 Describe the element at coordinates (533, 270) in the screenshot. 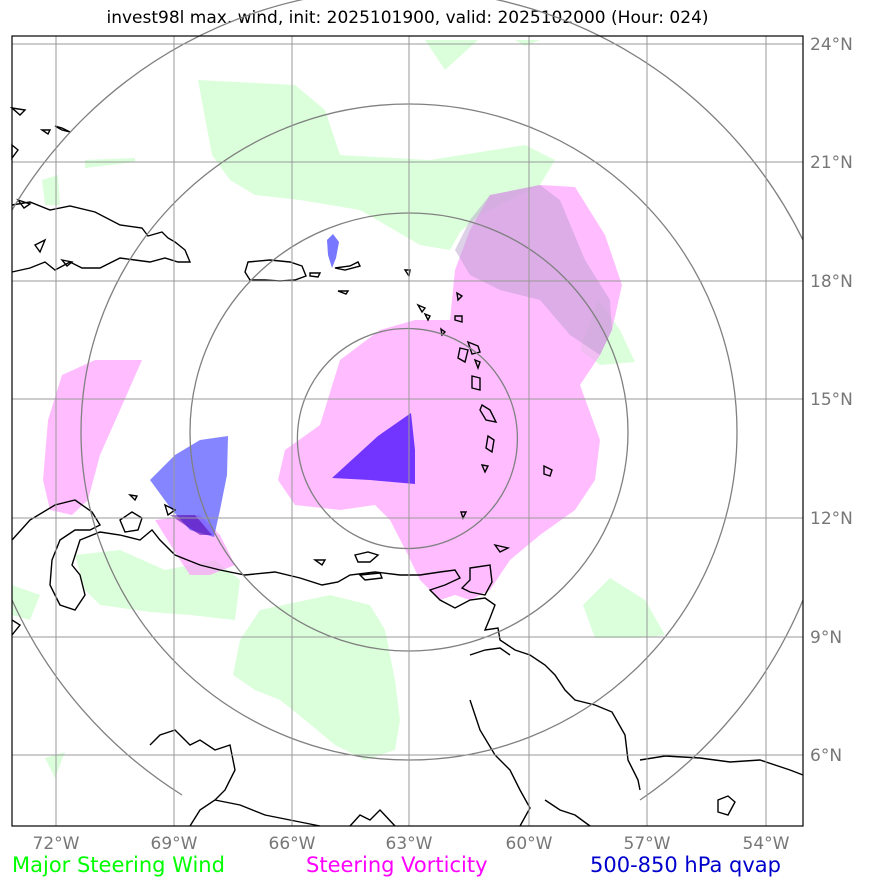

I see `overlap-area` at that location.